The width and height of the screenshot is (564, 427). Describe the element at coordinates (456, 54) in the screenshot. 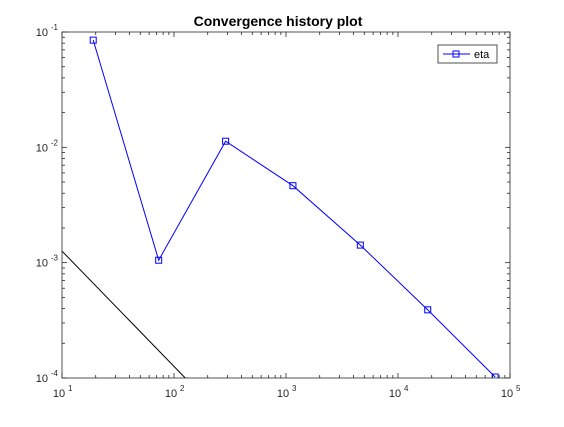

I see `legend-marker` at that location.